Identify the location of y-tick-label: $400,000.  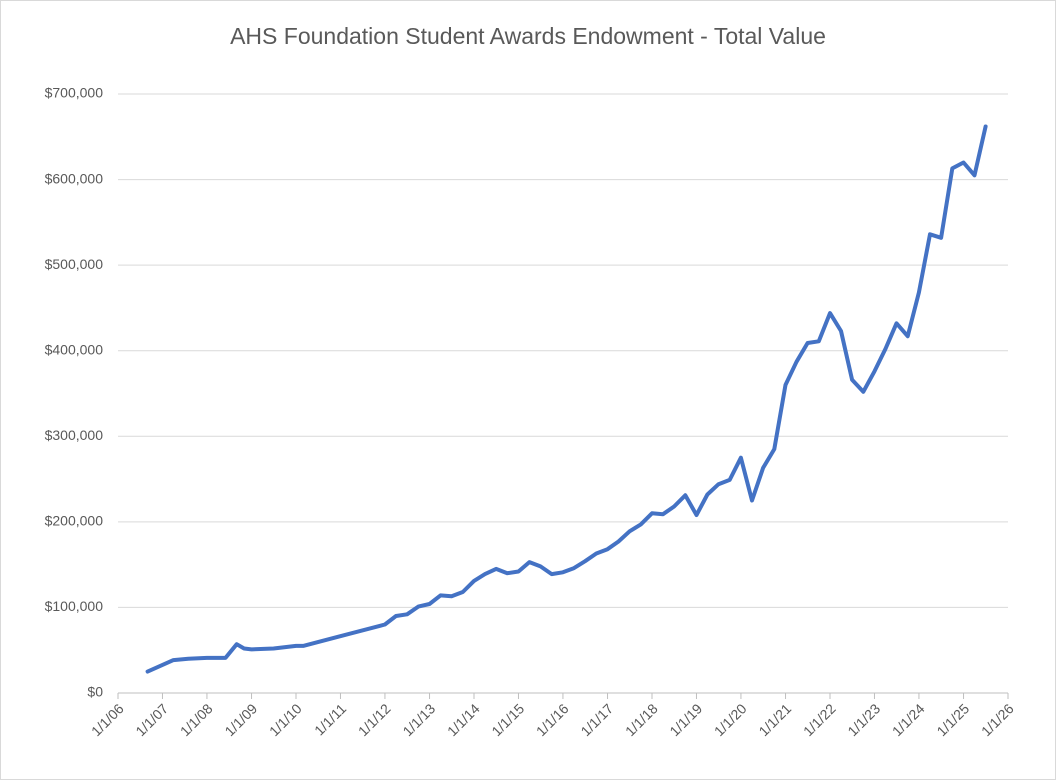
(74, 349).